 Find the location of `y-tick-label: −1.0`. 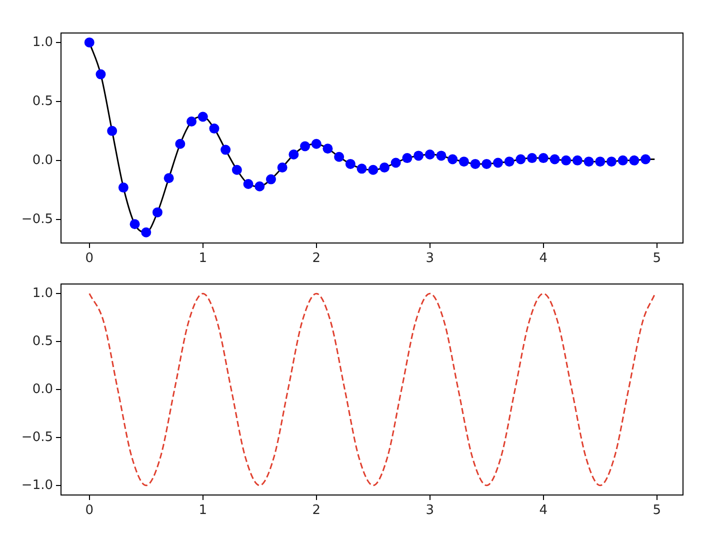

y-tick-label: −1.0 is located at coordinates (37, 485).